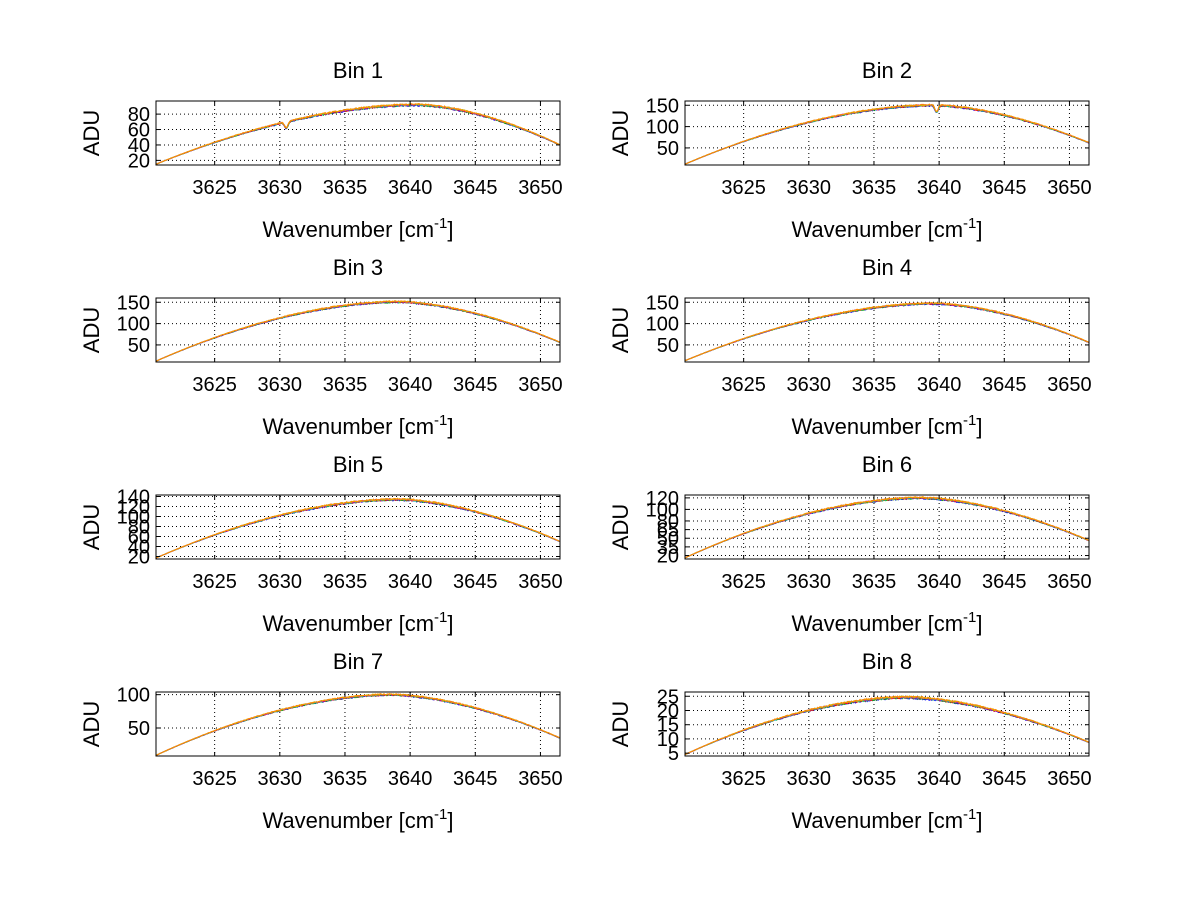 This screenshot has width=1200, height=901. What do you see at coordinates (673, 754) in the screenshot?
I see `y-tick-label: 5` at bounding box center [673, 754].